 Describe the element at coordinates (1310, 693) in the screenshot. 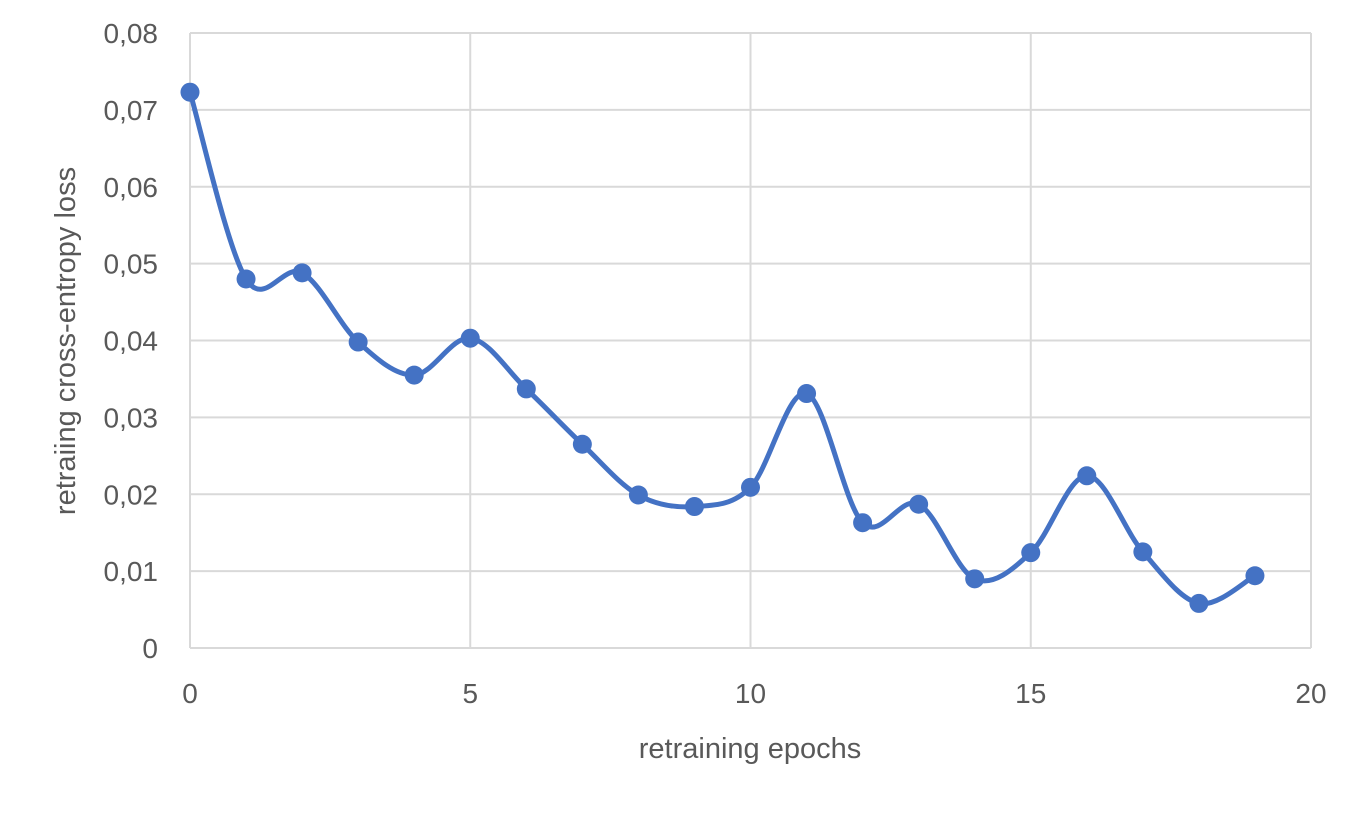

I see `x-tick-label: 20` at that location.